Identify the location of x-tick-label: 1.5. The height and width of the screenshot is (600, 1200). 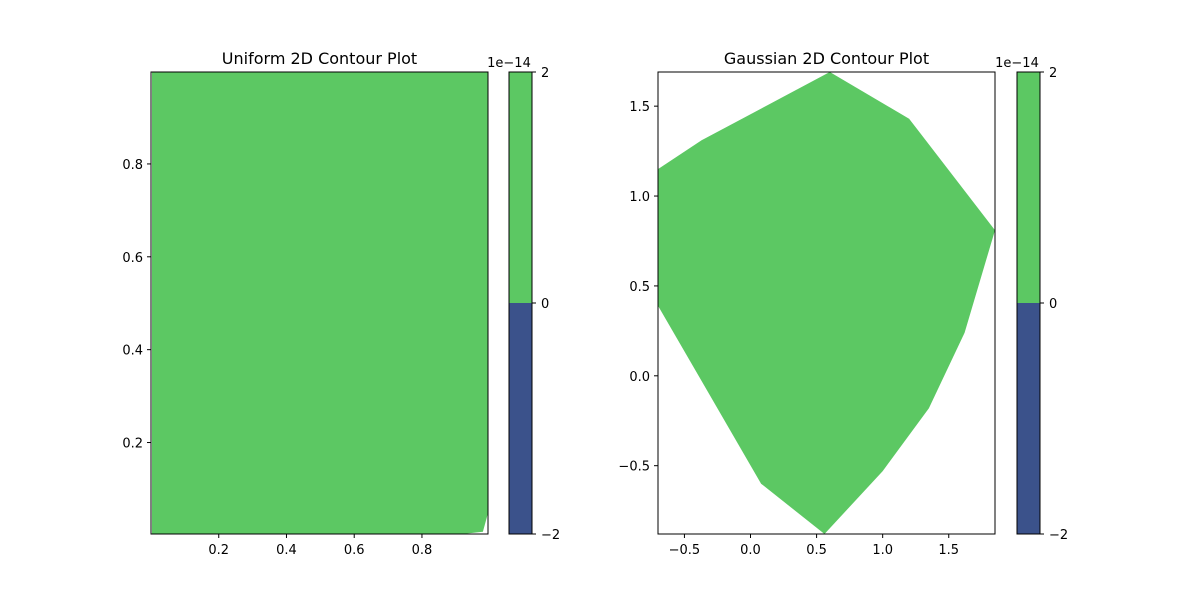
(948, 550).